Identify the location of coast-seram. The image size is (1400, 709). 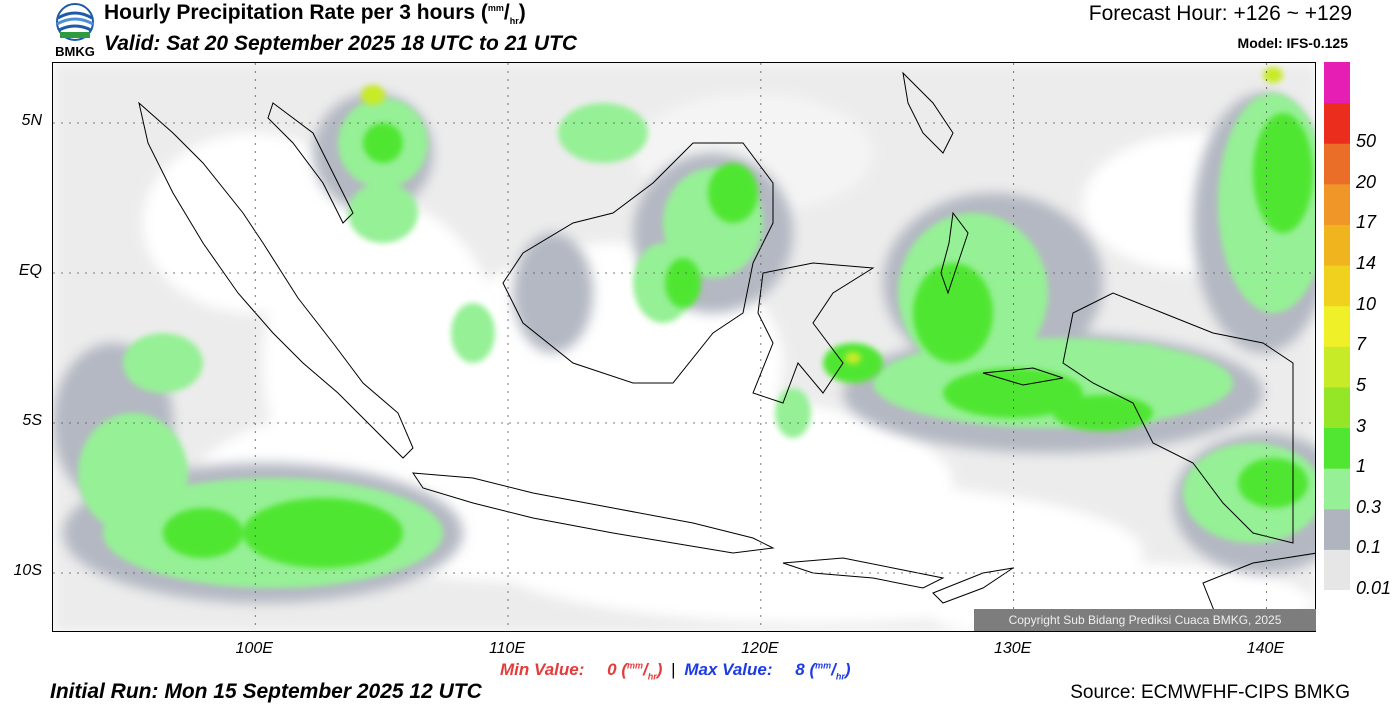
(1023, 376).